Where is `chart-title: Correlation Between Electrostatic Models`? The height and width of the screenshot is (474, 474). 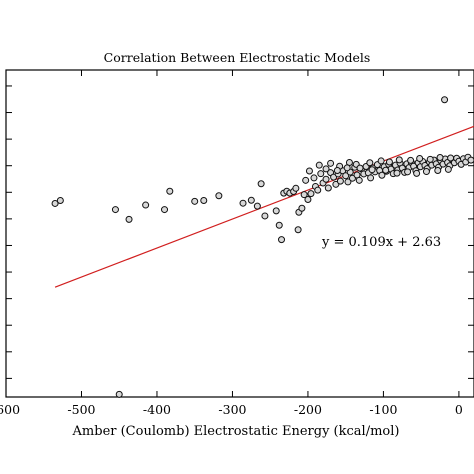 chart-title: Correlation Between Electrostatic Models is located at coordinates (237, 57).